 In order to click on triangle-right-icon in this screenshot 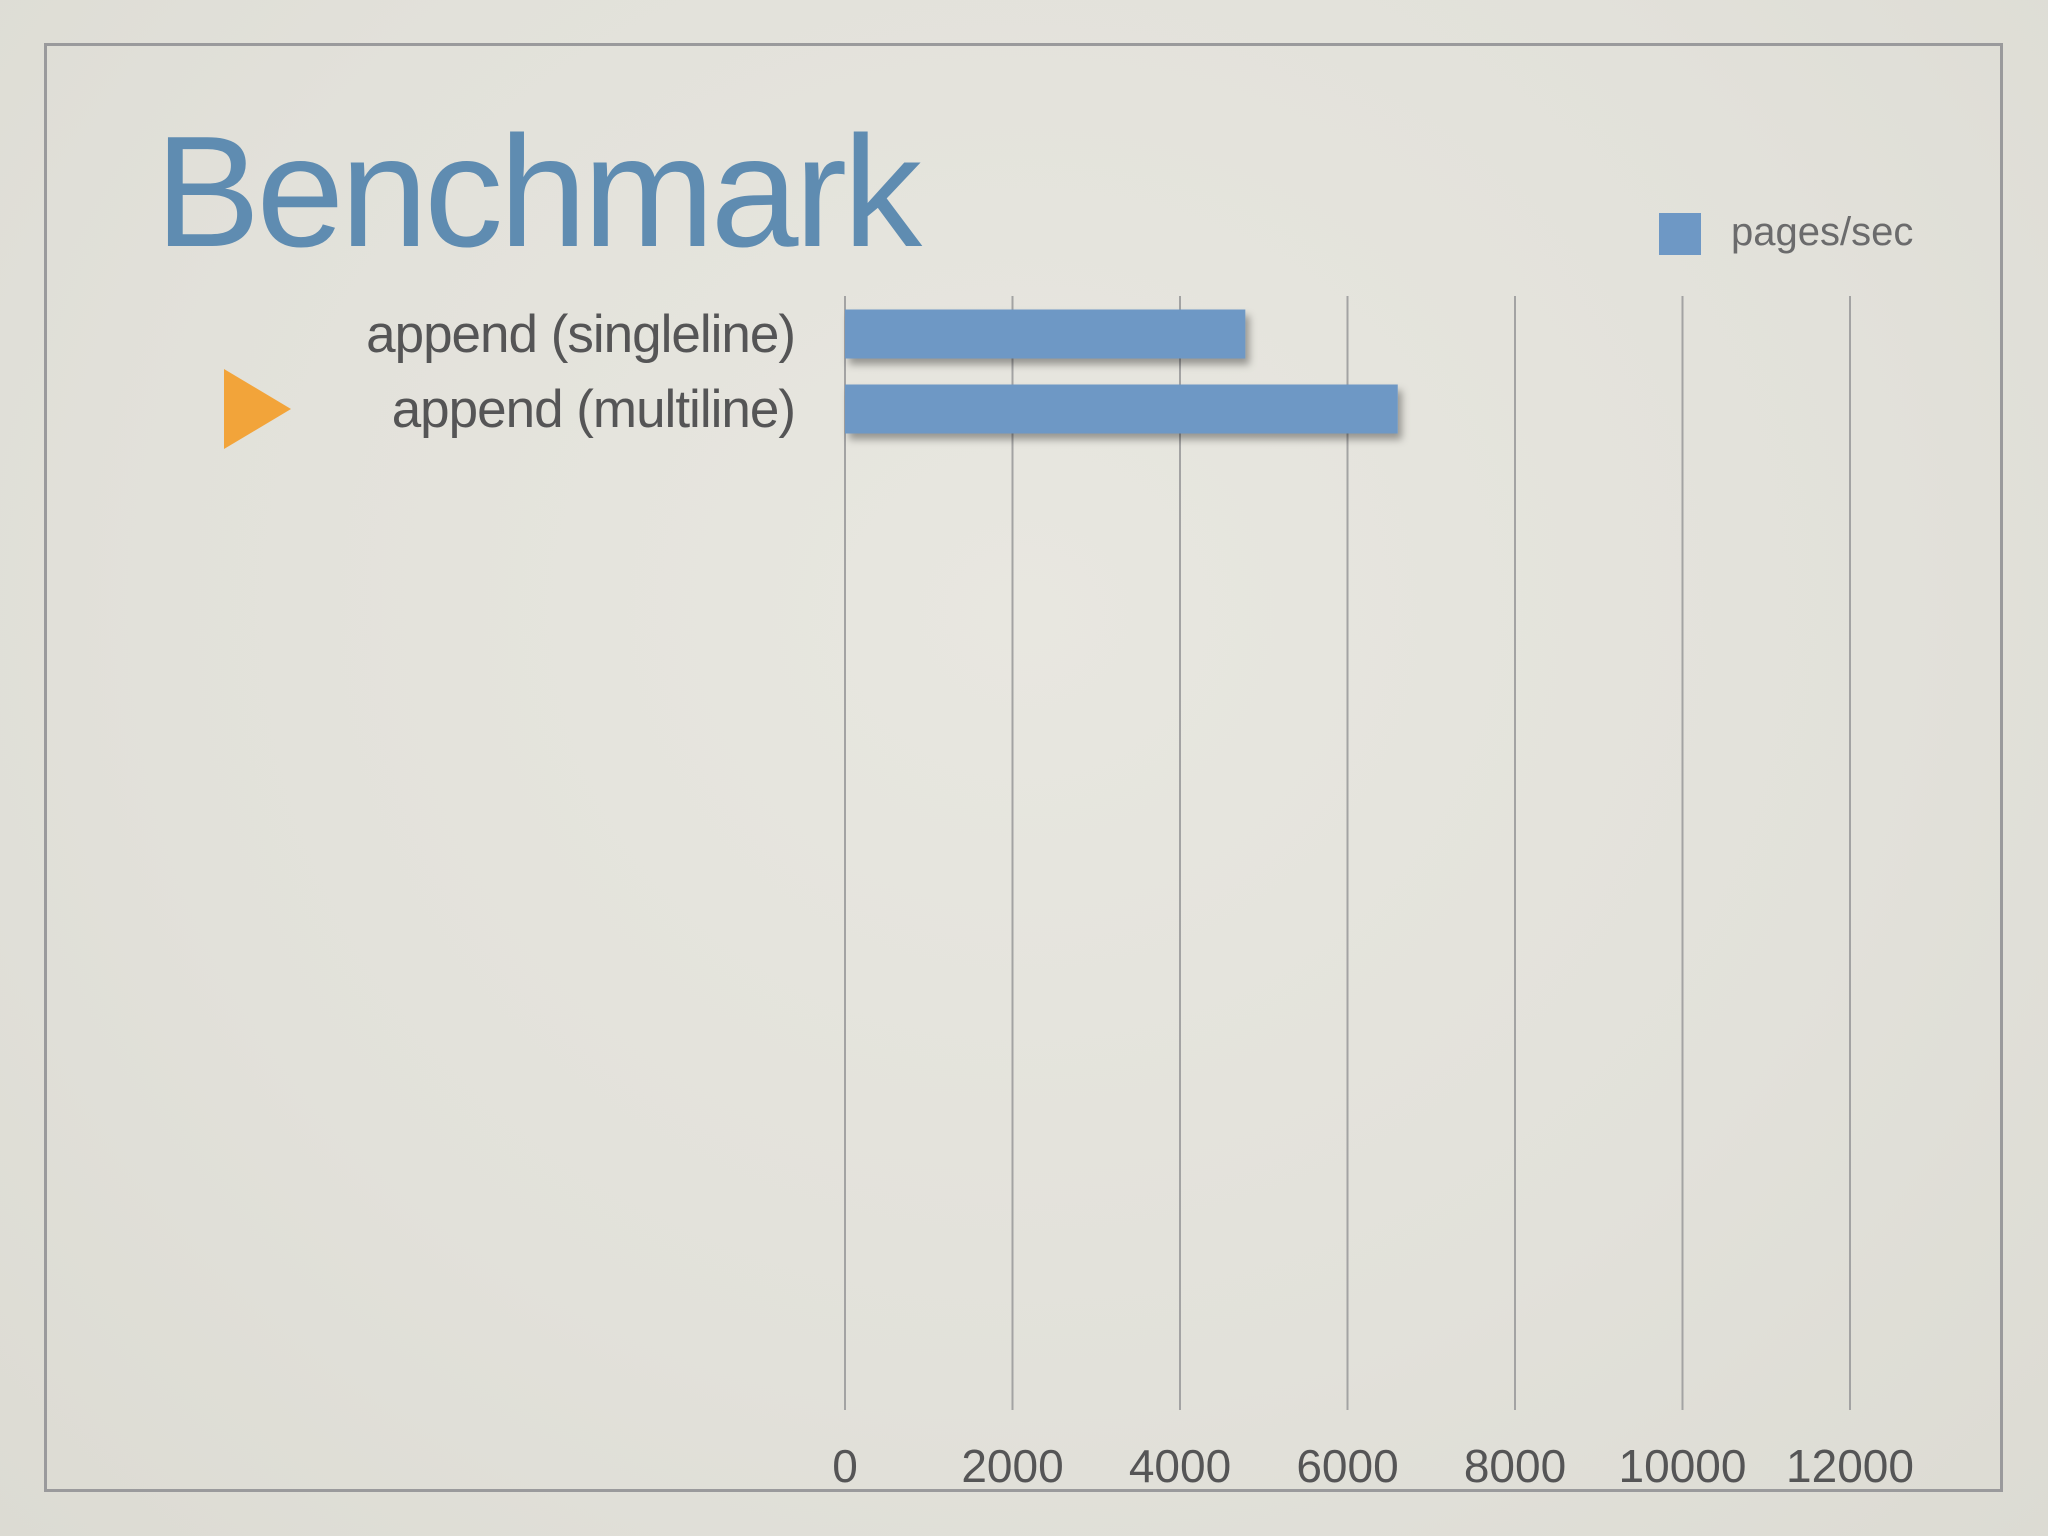, I will do `click(257, 409)`.